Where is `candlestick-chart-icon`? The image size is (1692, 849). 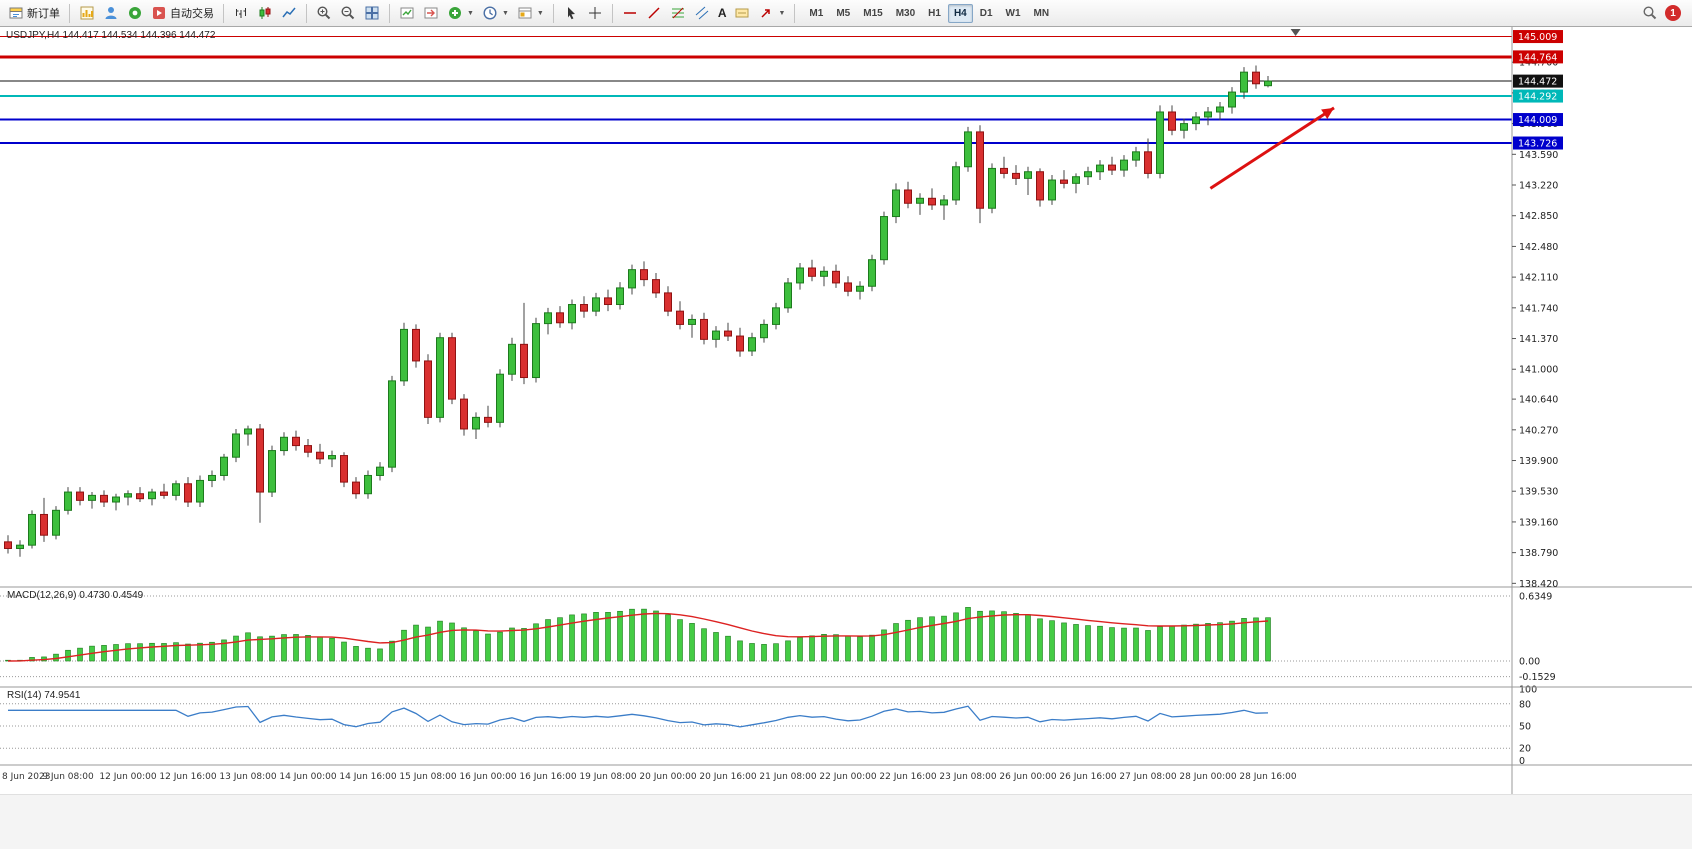 candlestick-chart-icon is located at coordinates (265, 13).